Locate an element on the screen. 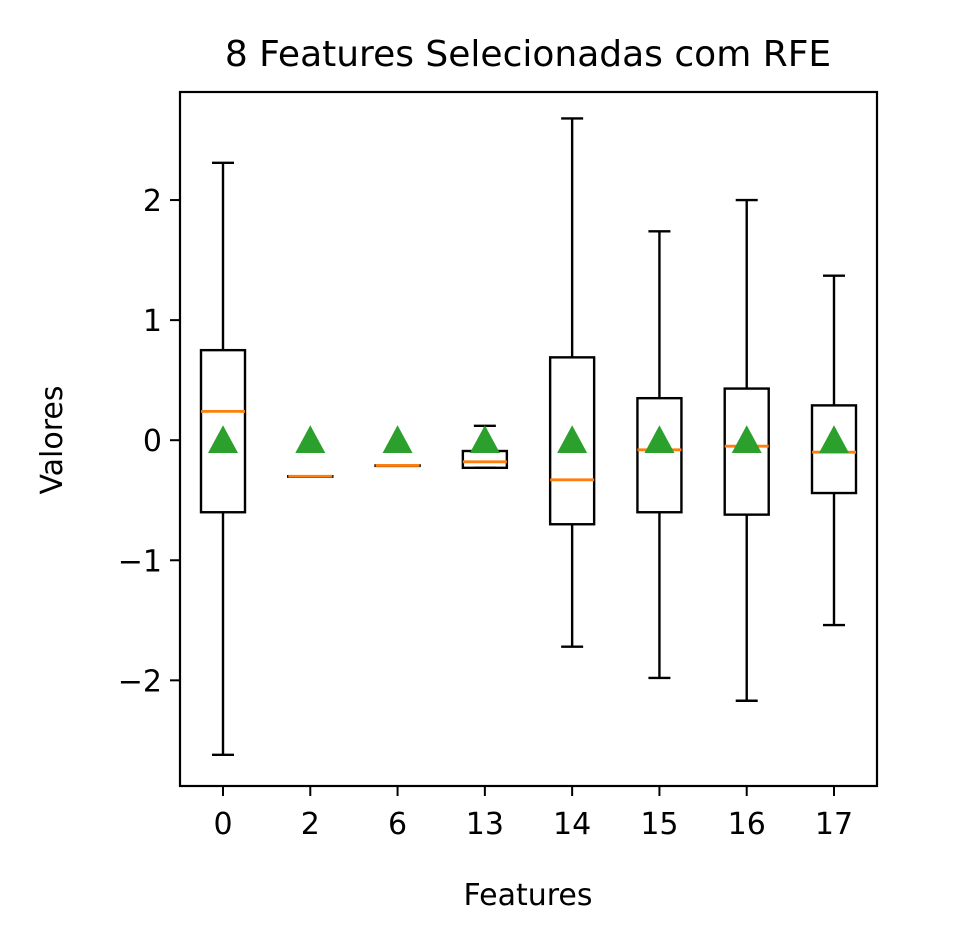  x-axis: 0 2 6 13 14 15 16 17 is located at coordinates (533, 814).